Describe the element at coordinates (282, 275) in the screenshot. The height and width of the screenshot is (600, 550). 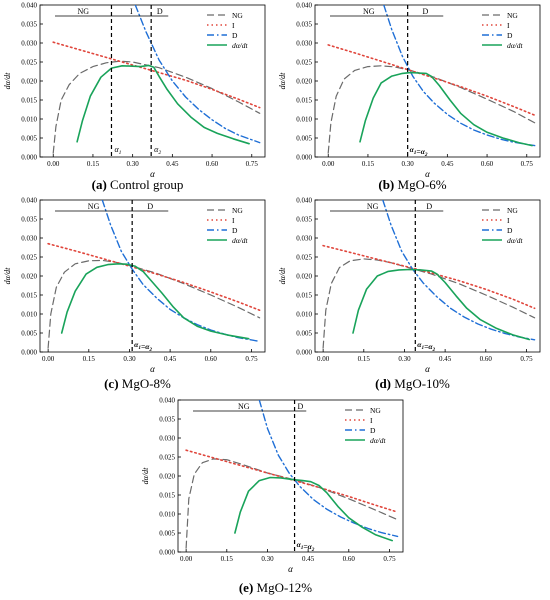
I see `panel-d-y-axis-label: dα/dt` at that location.